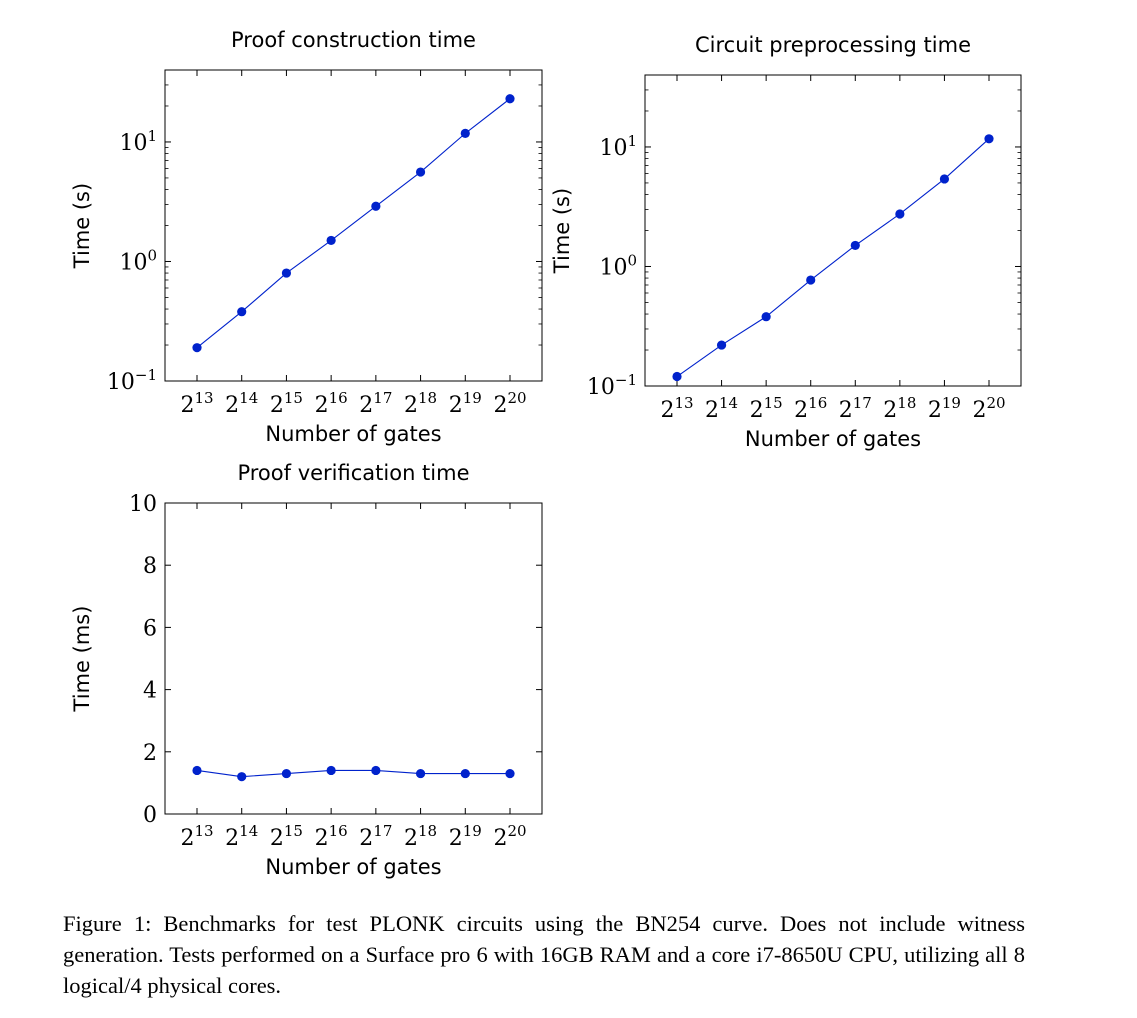  What do you see at coordinates (150, 566) in the screenshot?
I see `y-tick-label: 8` at bounding box center [150, 566].